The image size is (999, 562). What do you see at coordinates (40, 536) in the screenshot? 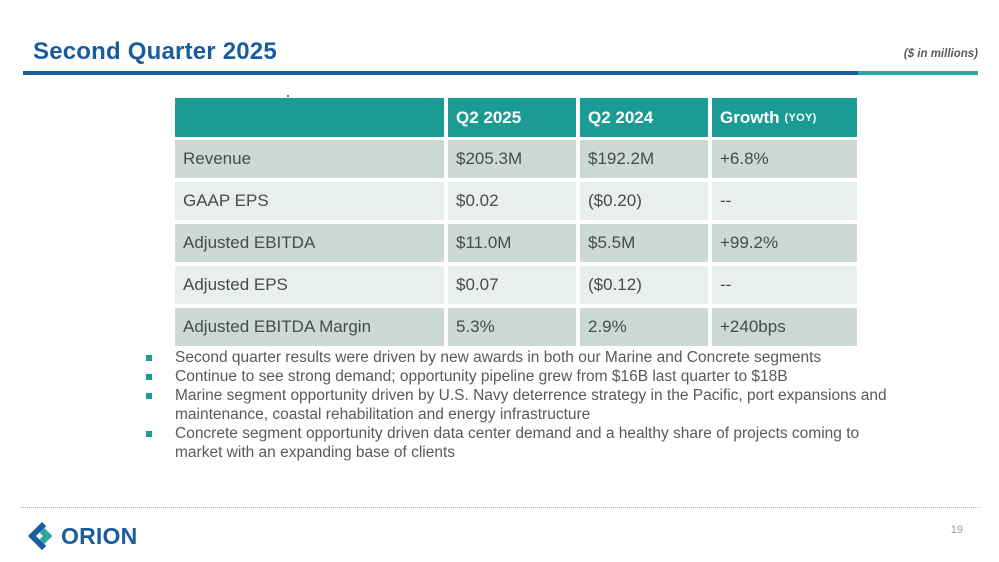
I see `orion-diamond-icon` at bounding box center [40, 536].